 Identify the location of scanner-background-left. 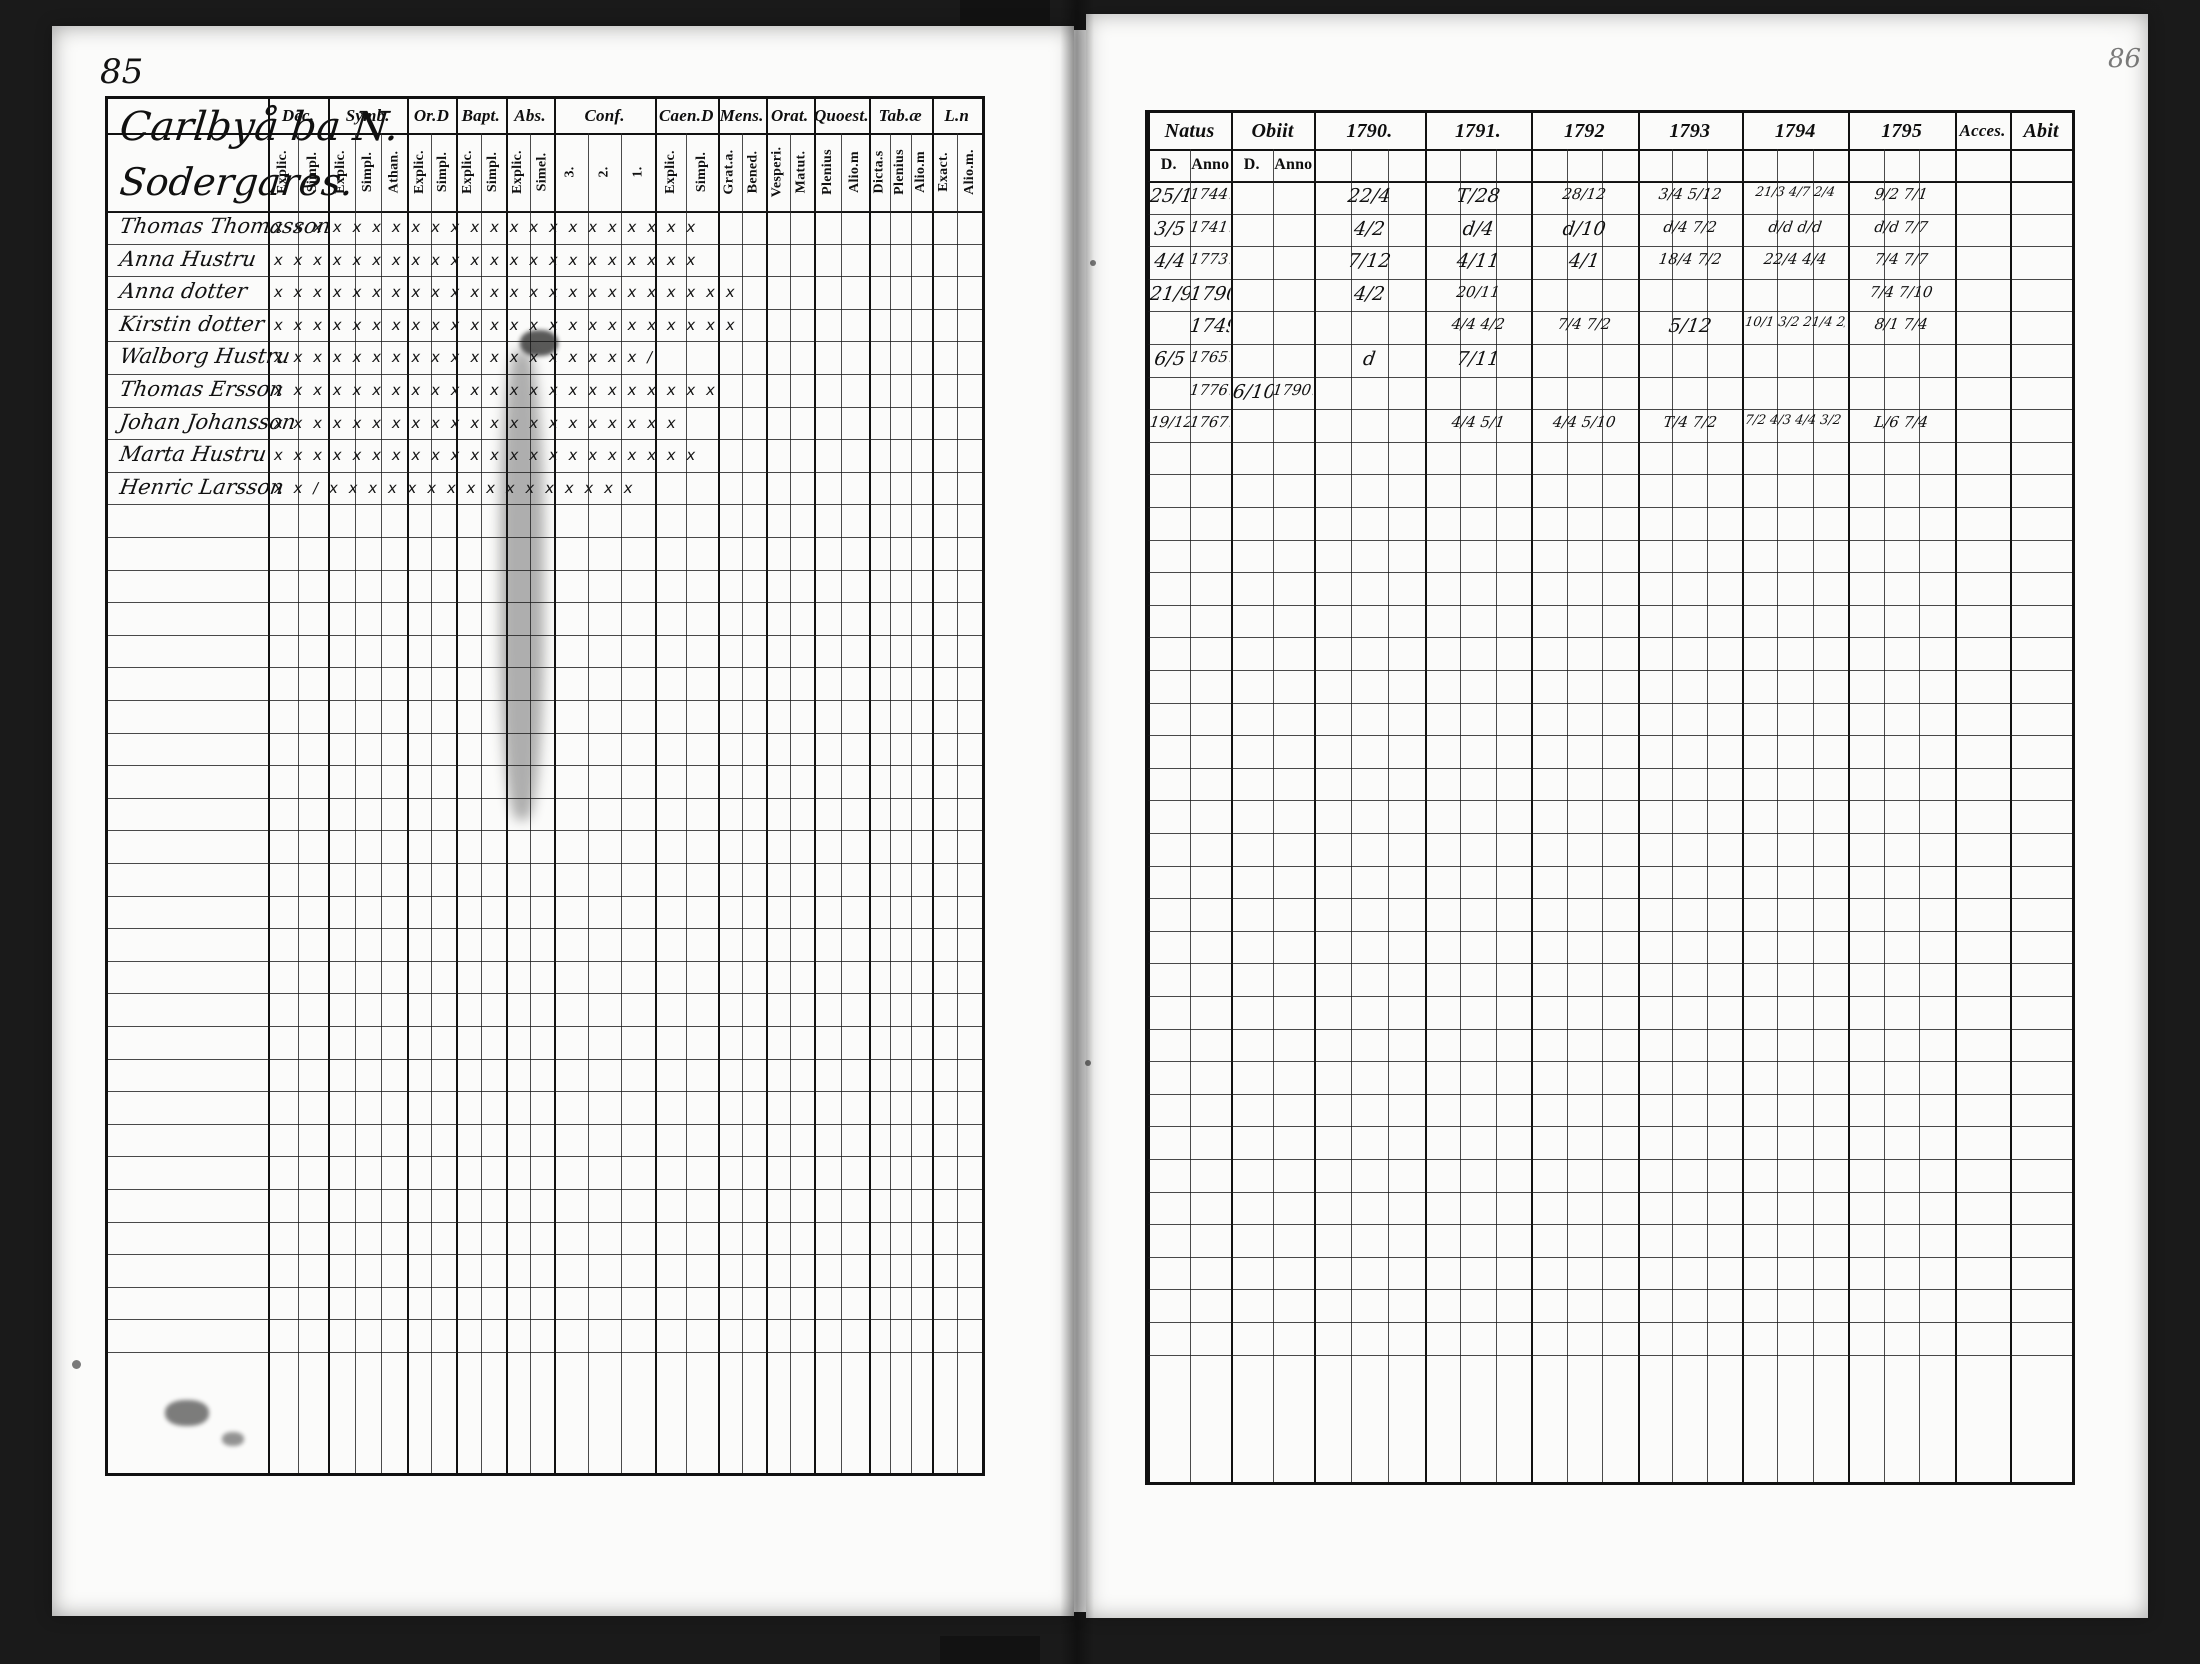
(30, 832).